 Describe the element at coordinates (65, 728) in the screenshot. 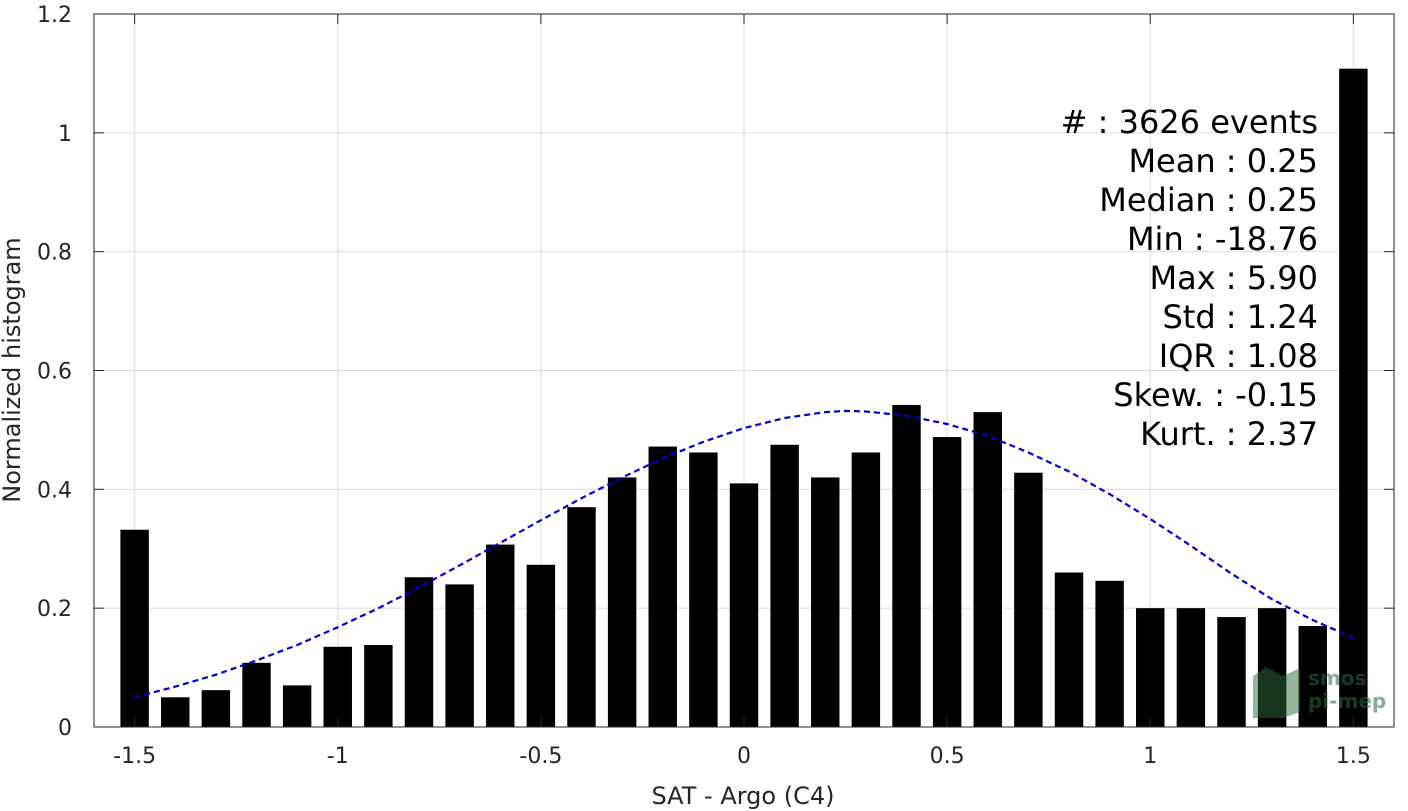

I see `y-tick-label: 0` at that location.